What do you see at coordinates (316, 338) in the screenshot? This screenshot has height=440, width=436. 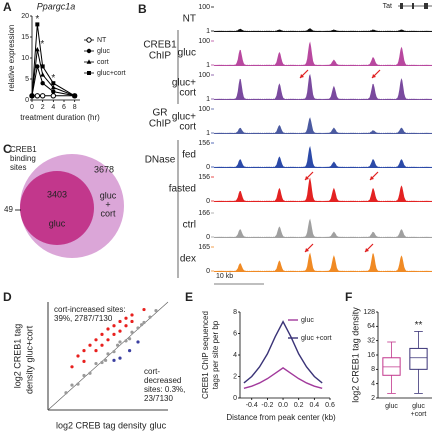 I see `legend-label: gluc +cort` at bounding box center [316, 338].